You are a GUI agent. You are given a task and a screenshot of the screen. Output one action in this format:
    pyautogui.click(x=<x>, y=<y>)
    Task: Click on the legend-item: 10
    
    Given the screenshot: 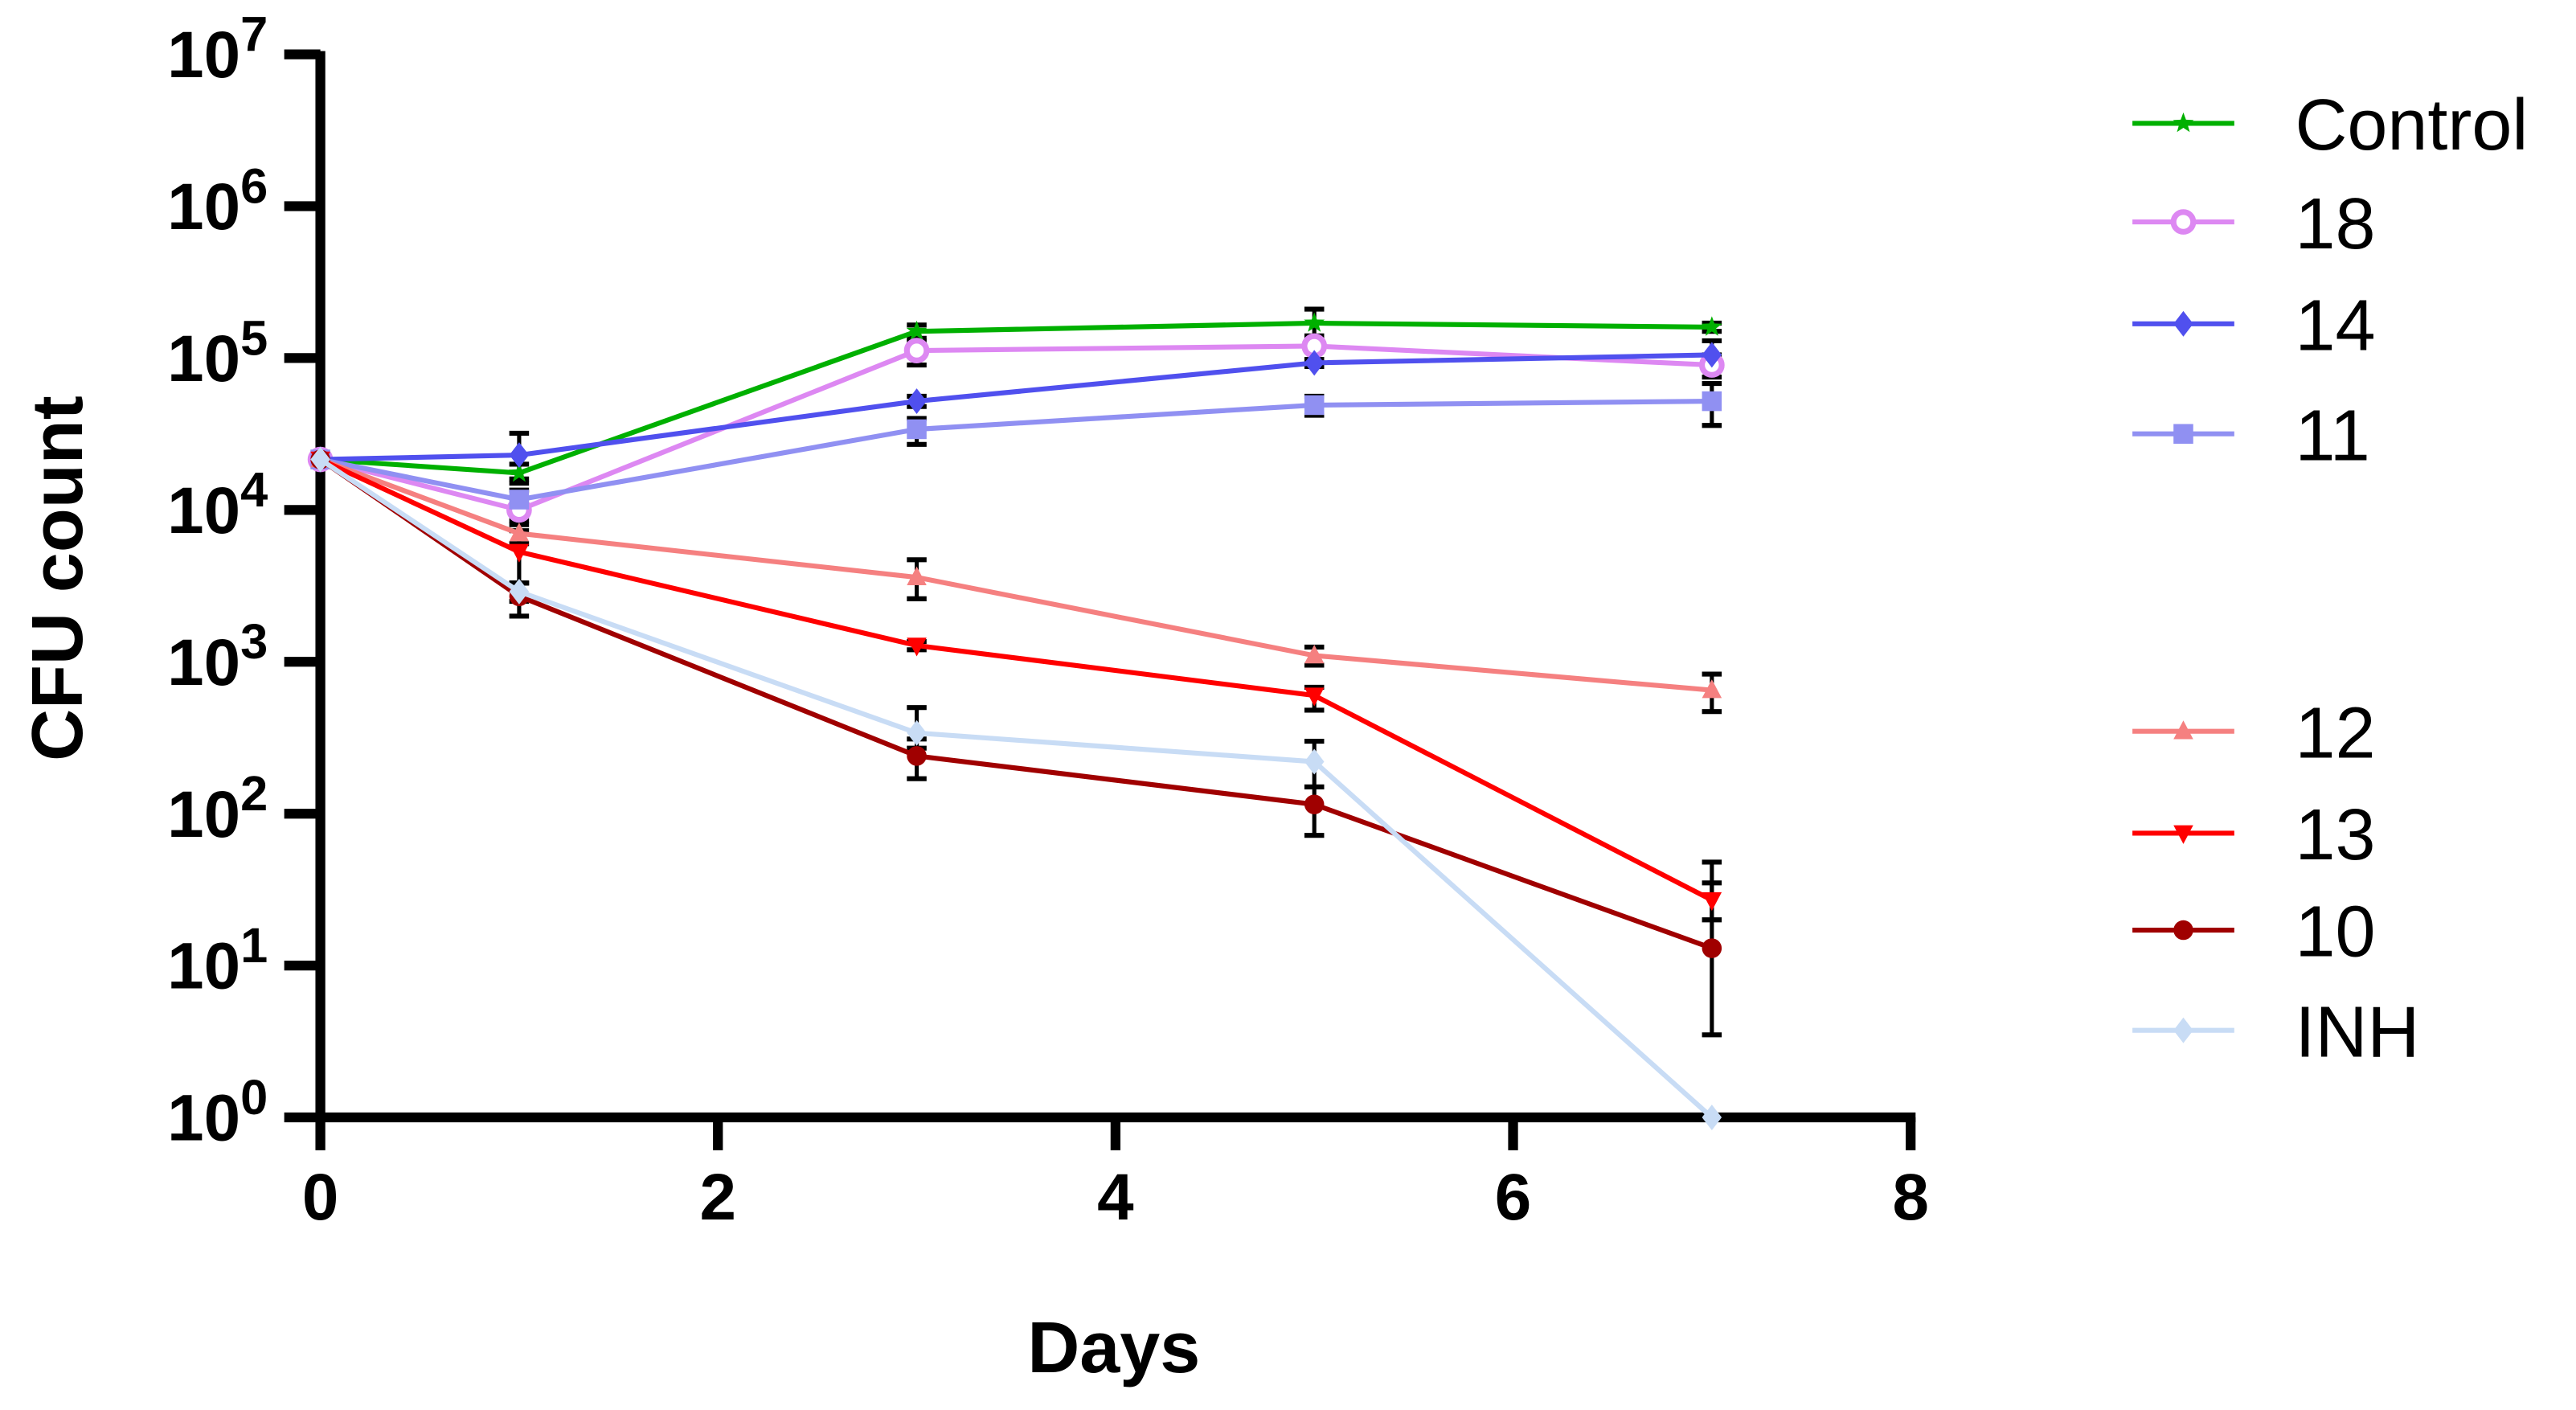 What is the action you would take?
    pyautogui.click(x=2254, y=932)
    